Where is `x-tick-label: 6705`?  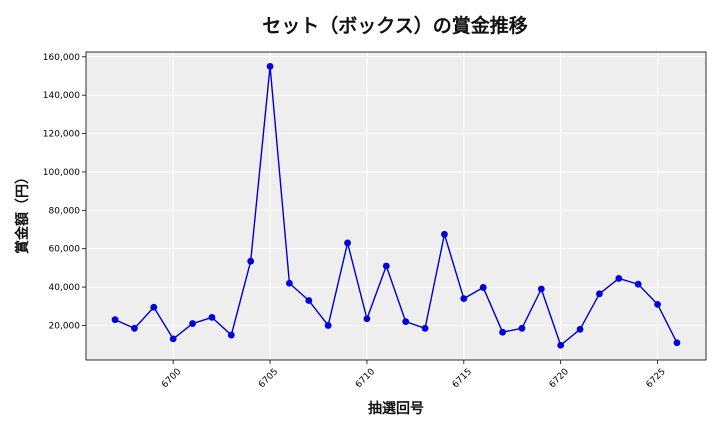
x-tick-label: 6705 is located at coordinates (268, 378).